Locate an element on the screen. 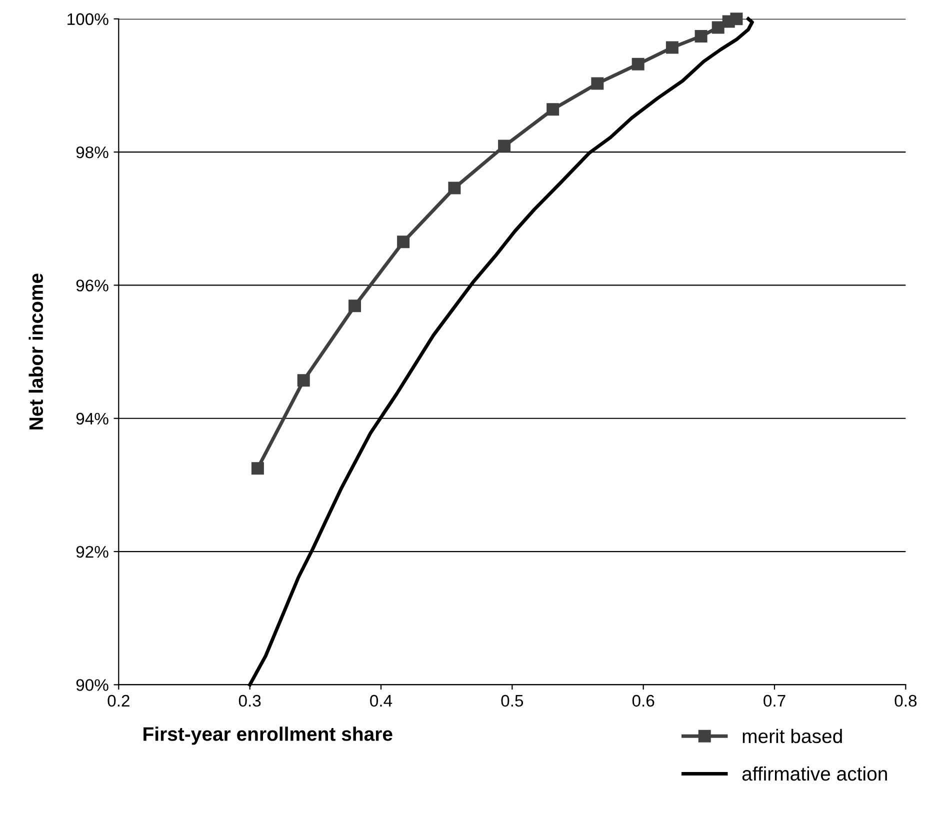 The width and height of the screenshot is (927, 821). y-axis-title: Net labor income is located at coordinates (36, 352).